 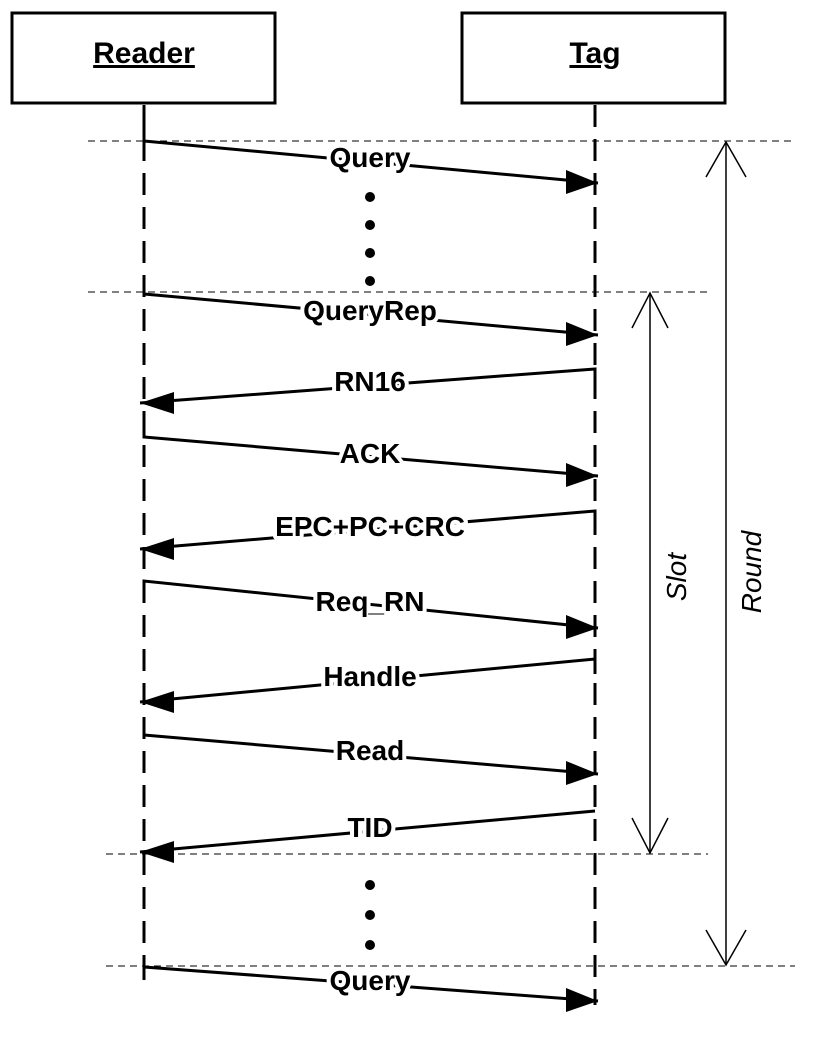 What do you see at coordinates (370, 239) in the screenshot?
I see `ellipsis-top` at bounding box center [370, 239].